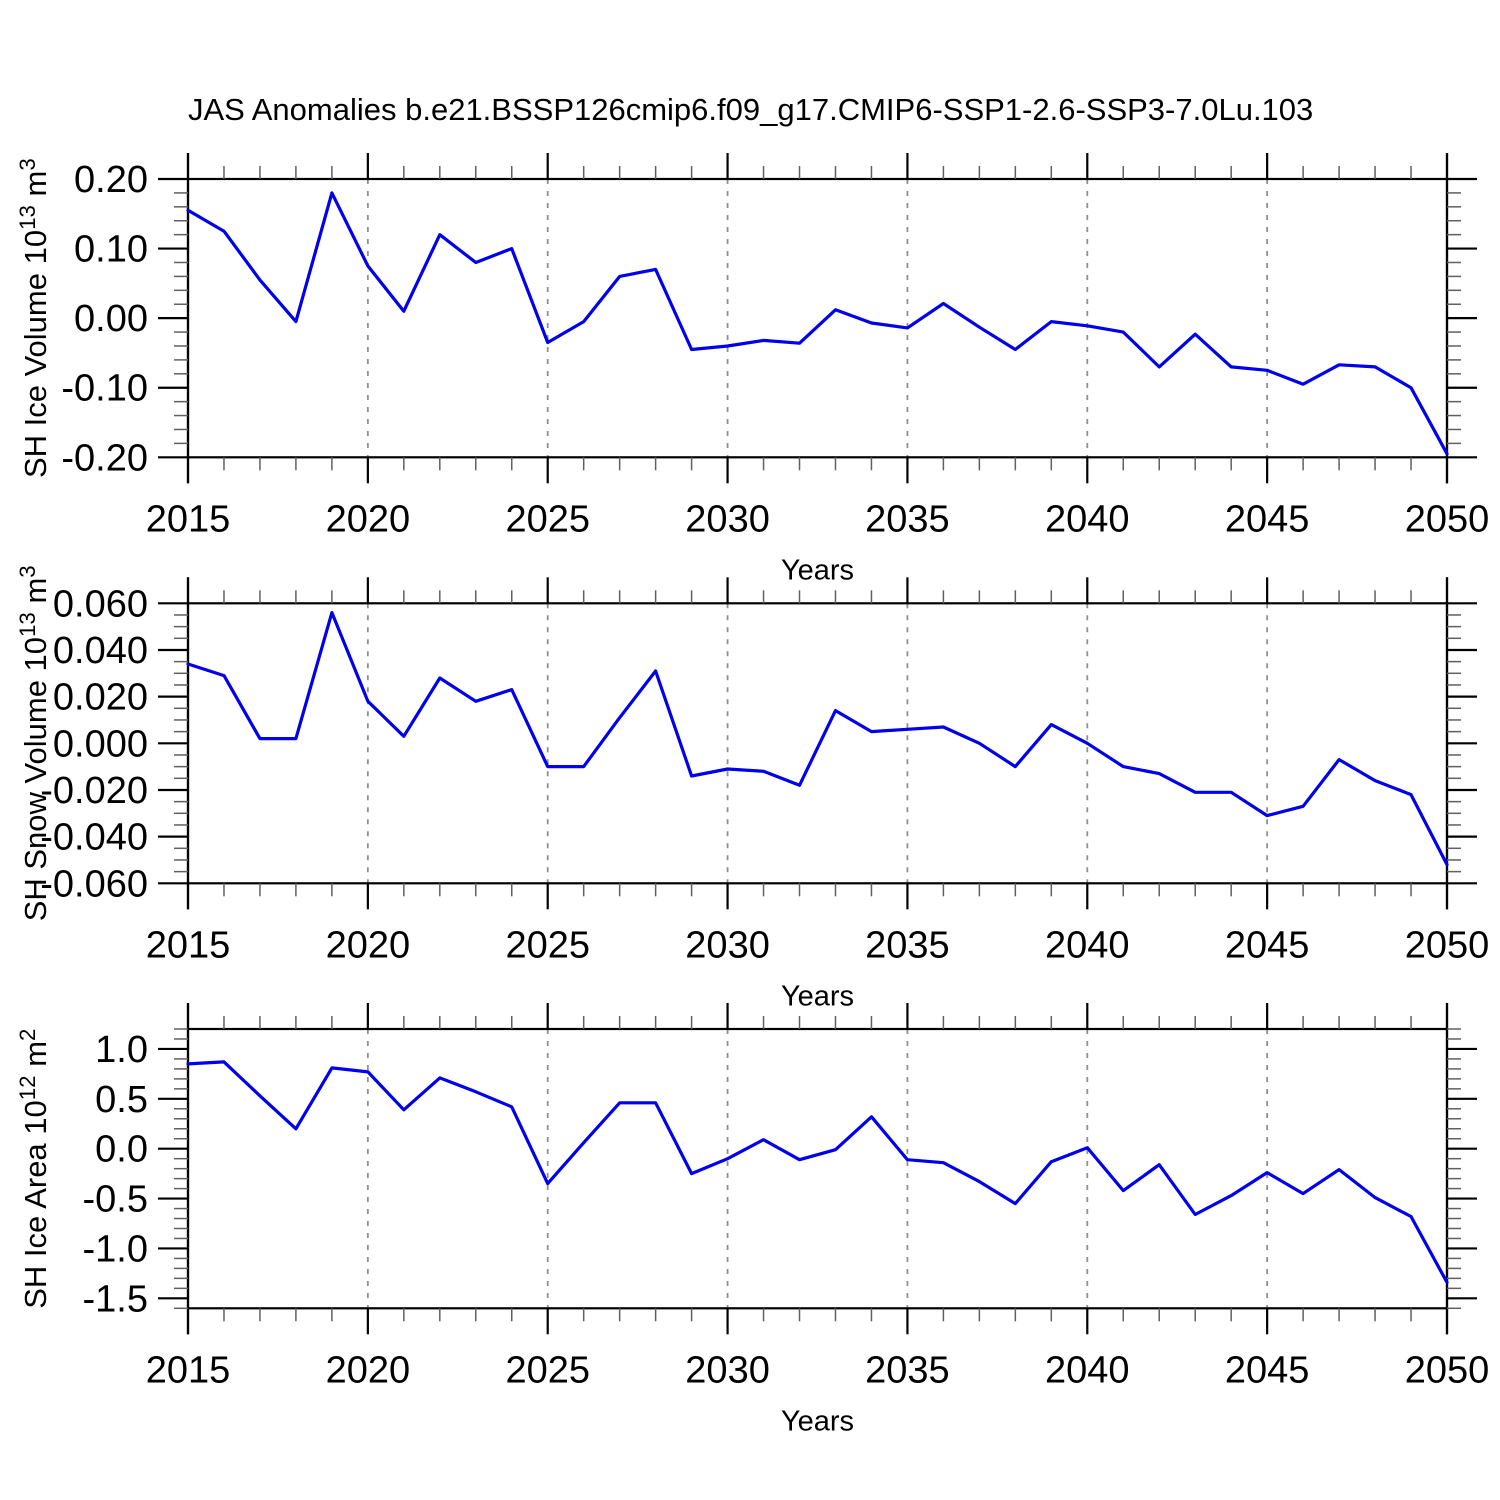  I want to click on y-tick-label: -0.20, so click(104, 458).